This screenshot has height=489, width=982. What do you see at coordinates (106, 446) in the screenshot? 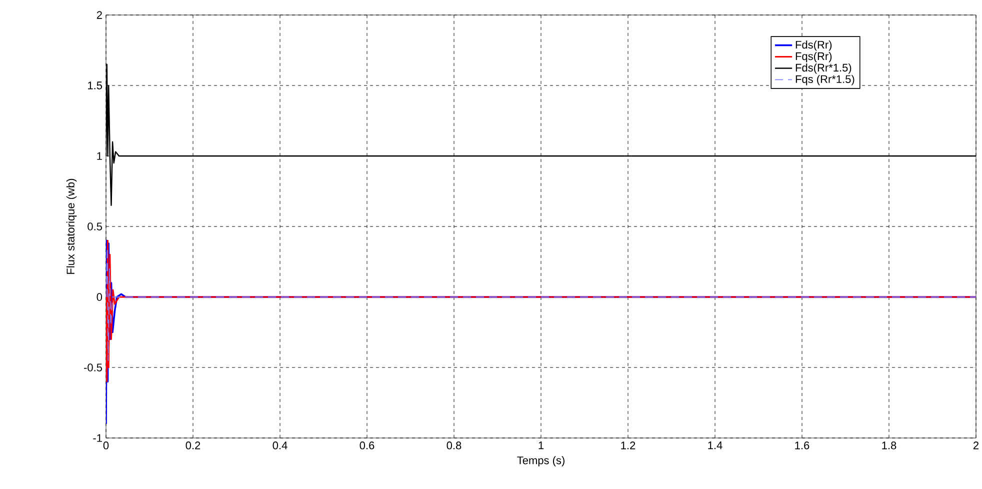
I see `x-tick-label: 0` at bounding box center [106, 446].